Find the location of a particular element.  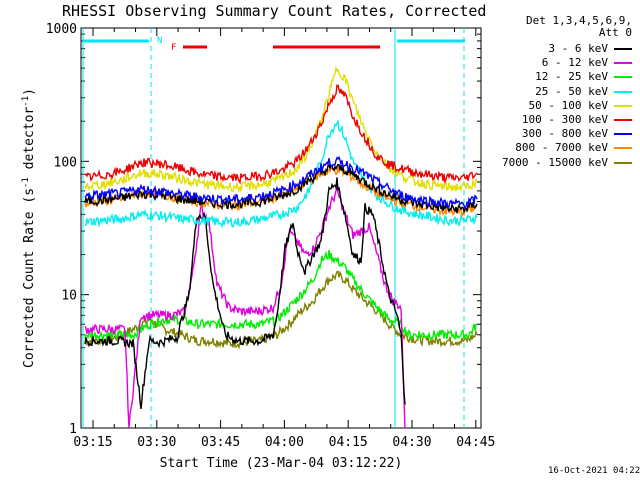

footer-timestamp: 16-Oct-2021 04:22 is located at coordinates (594, 471).